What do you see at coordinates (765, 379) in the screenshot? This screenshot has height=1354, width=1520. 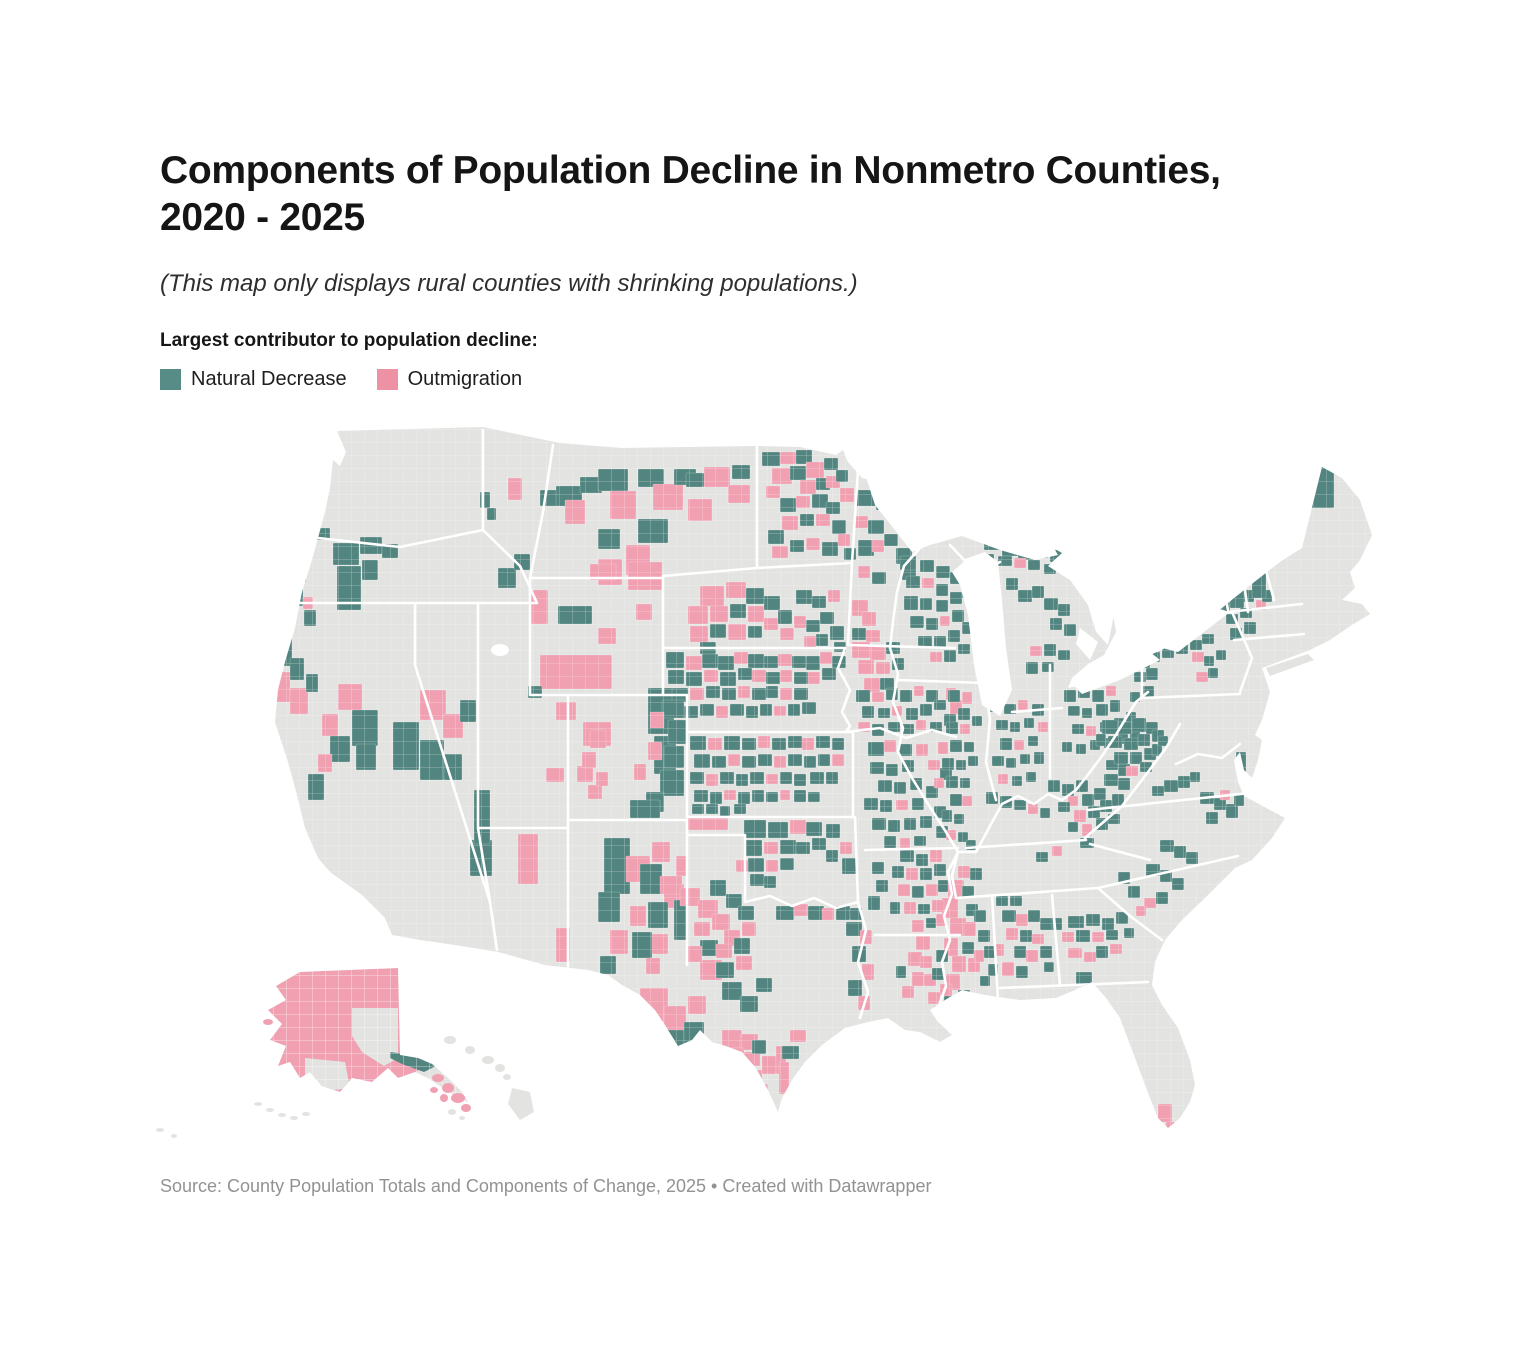 I see `legend: Natural Decrease Outmigration` at bounding box center [765, 379].